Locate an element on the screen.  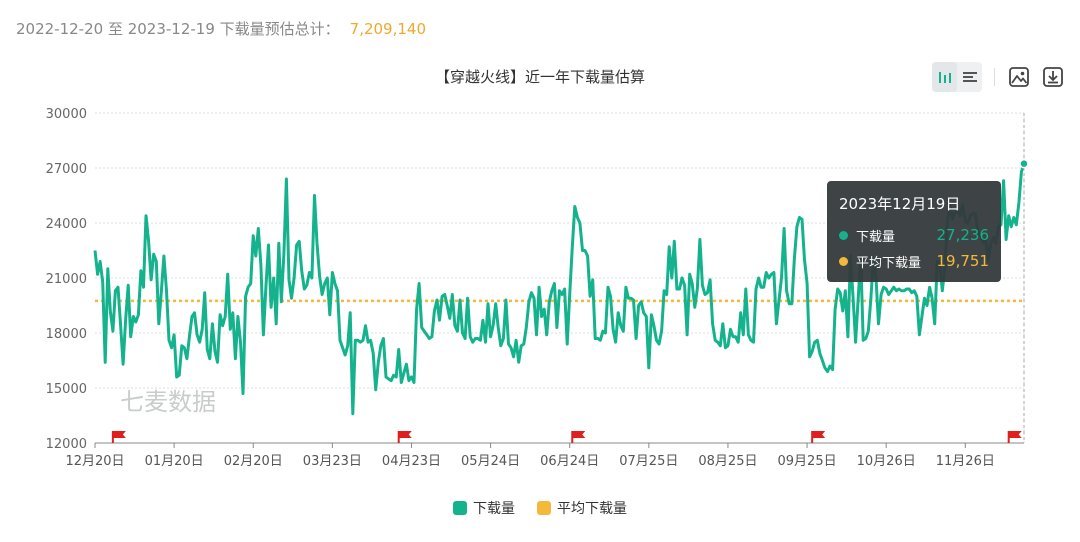
y-tick-label: 15000 is located at coordinates (66, 389).